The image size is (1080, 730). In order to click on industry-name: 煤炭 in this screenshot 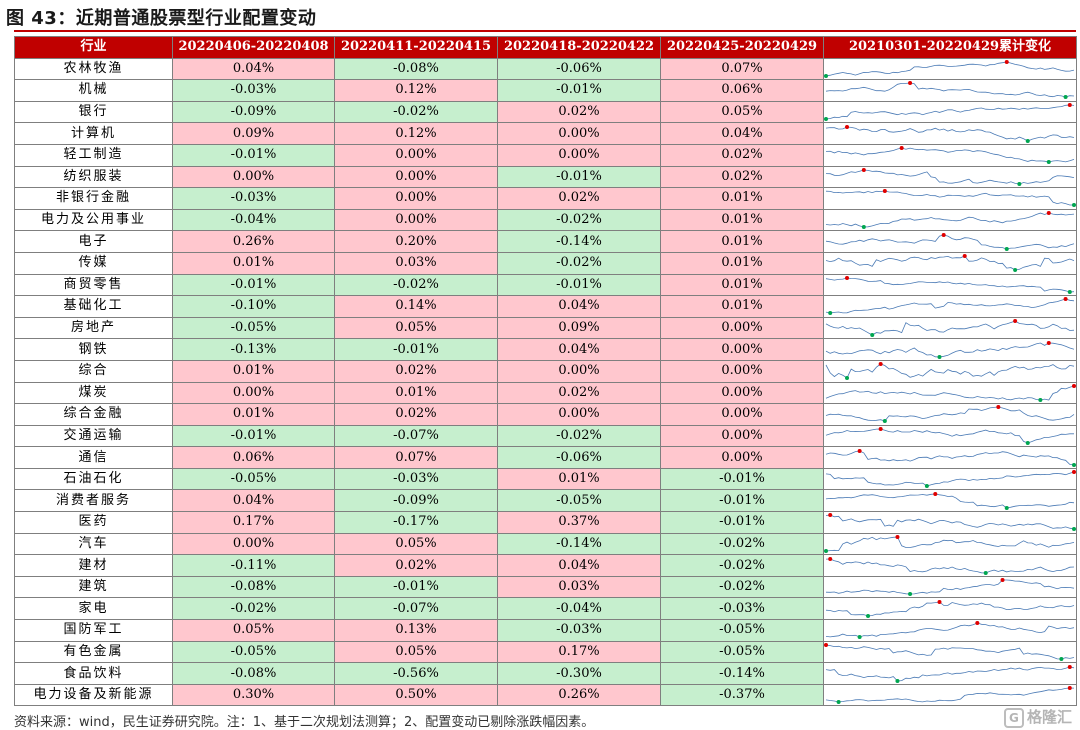, I will do `click(93, 393)`.